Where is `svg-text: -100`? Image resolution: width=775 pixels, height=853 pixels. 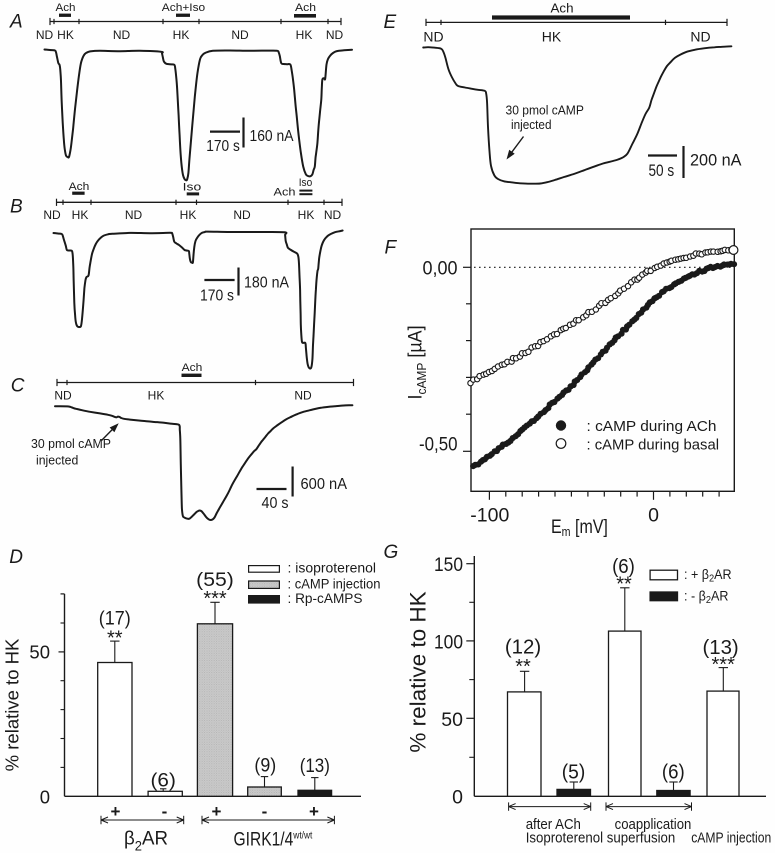
svg-text: -100 is located at coordinates (489, 516).